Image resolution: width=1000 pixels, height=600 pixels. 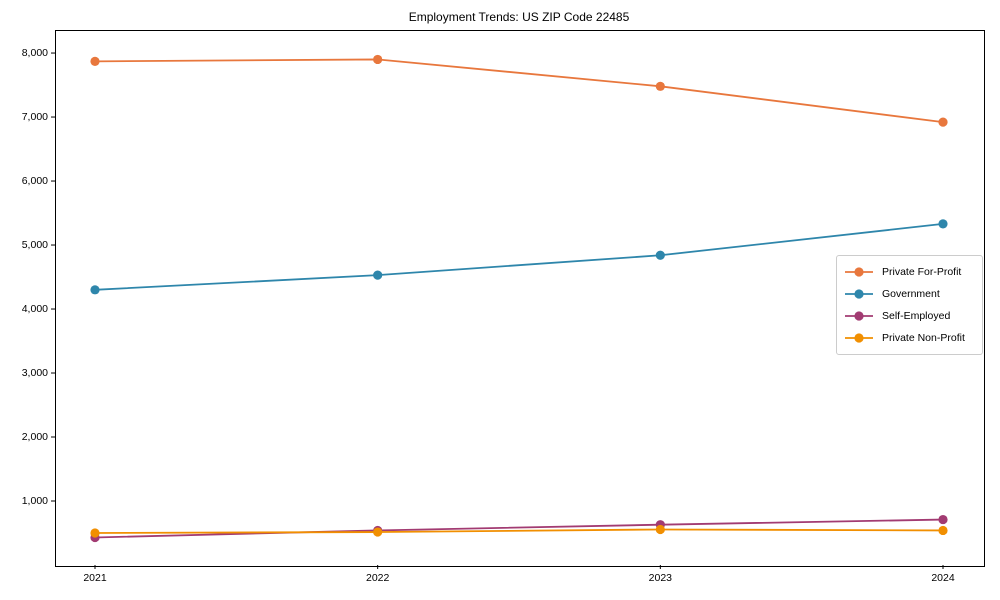 I want to click on legend-row: Government, so click(x=909, y=294).